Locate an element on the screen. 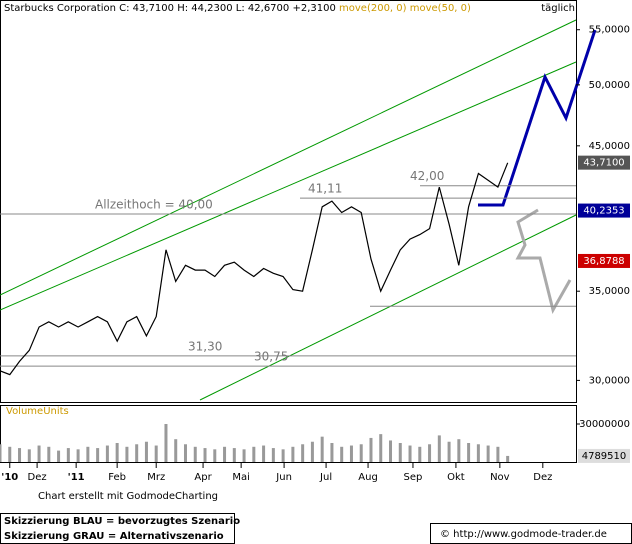  x-tick-label: Okt is located at coordinates (456, 477).